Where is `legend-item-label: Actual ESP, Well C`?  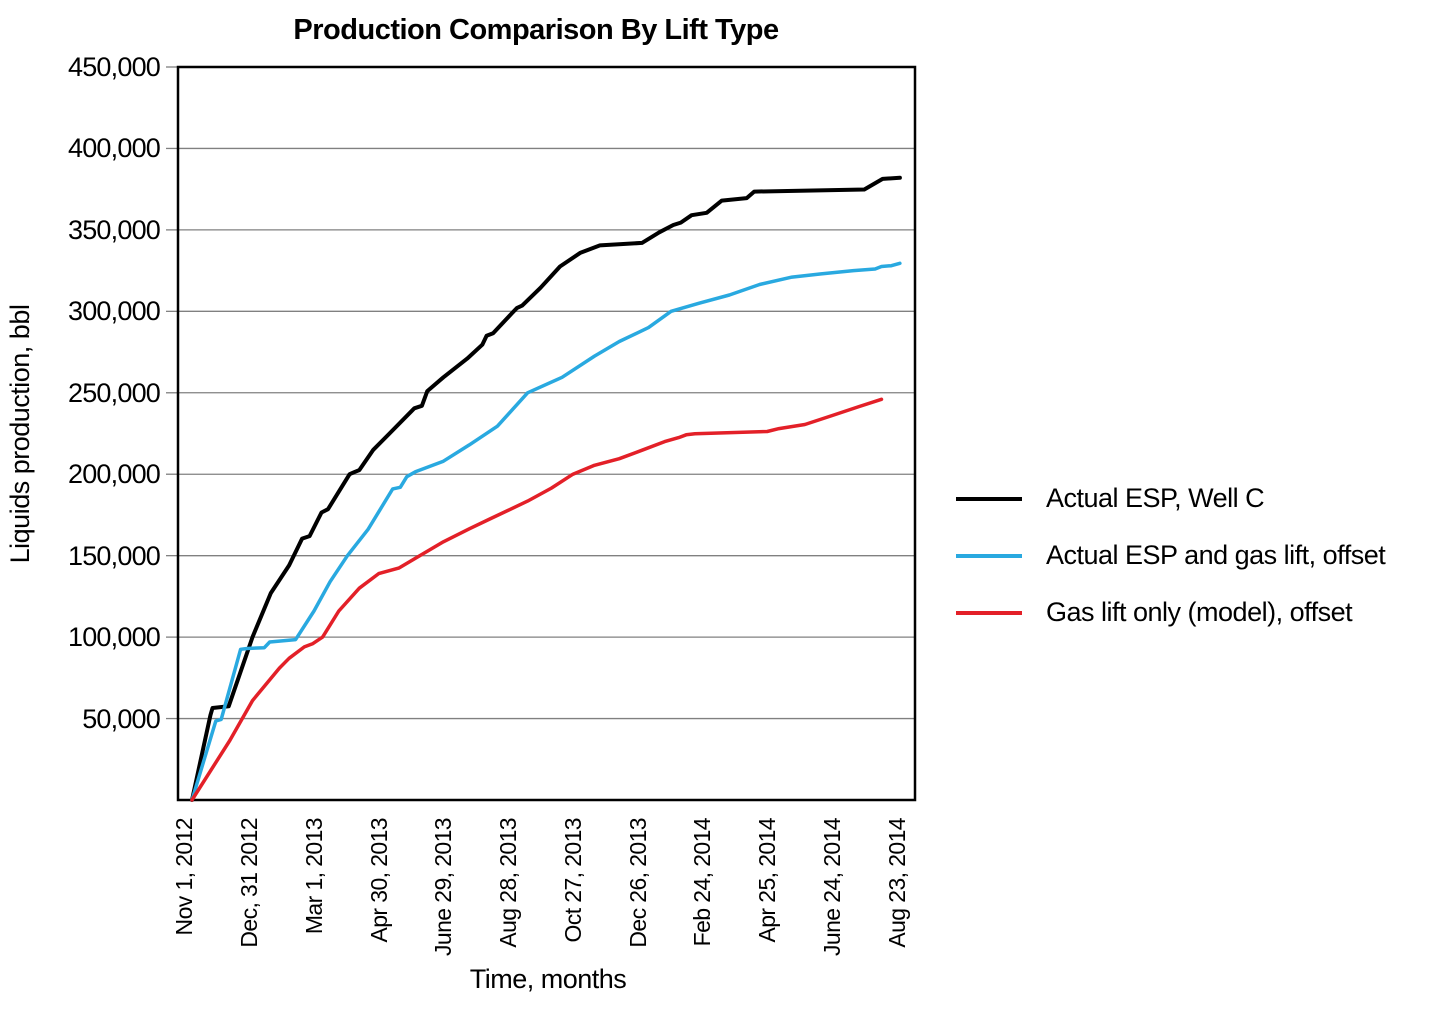
legend-item-label: Actual ESP, Well C is located at coordinates (1155, 498).